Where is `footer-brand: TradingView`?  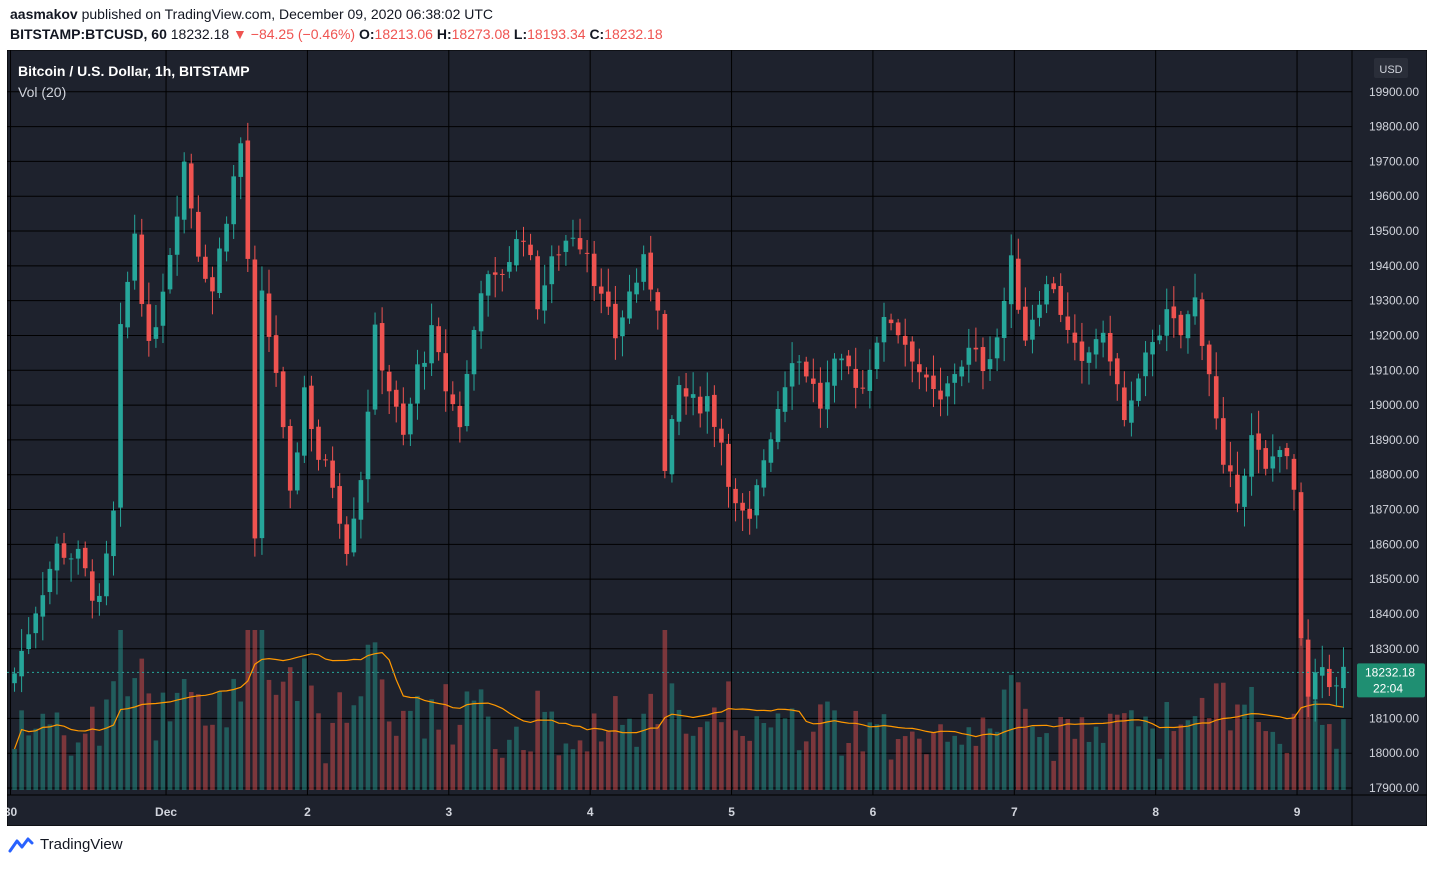 footer-brand: TradingView is located at coordinates (81, 844).